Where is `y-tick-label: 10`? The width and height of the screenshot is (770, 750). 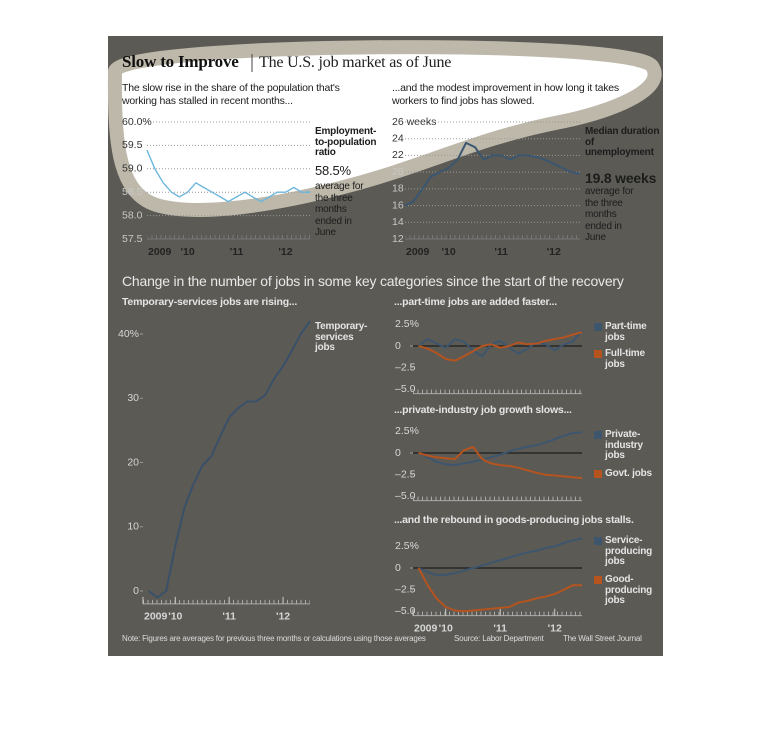
y-tick-label: 10 is located at coordinates (133, 527).